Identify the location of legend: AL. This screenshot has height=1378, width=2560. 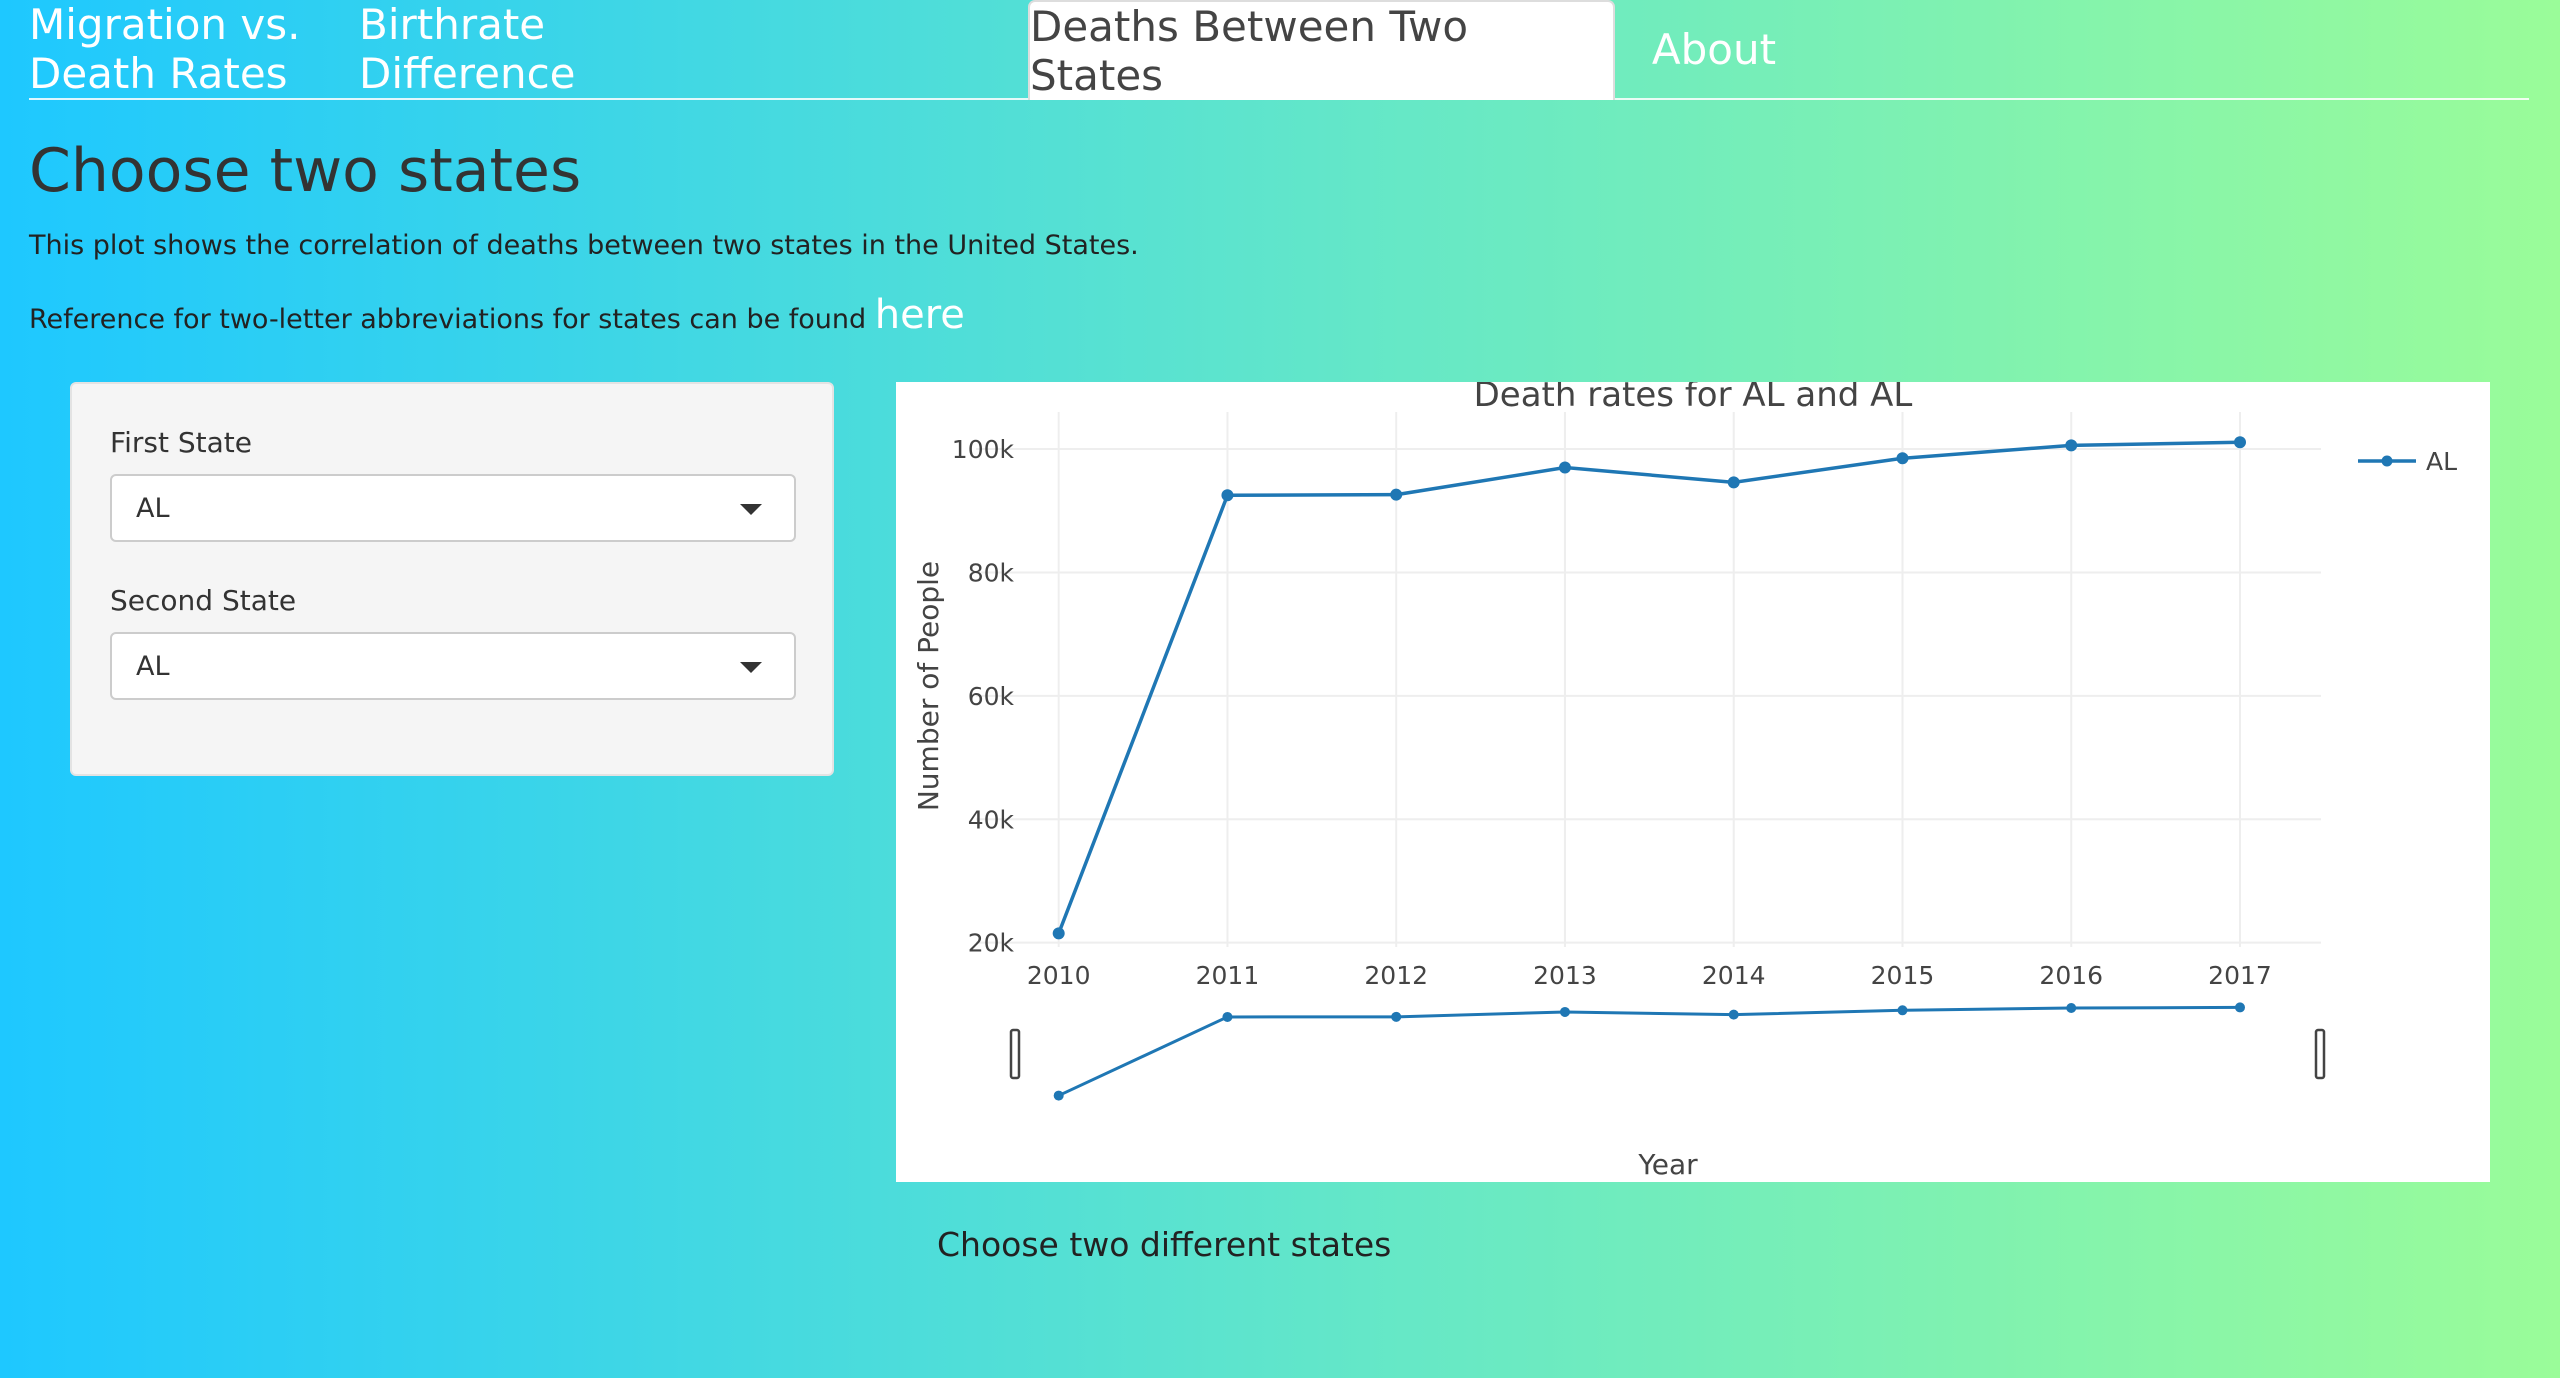
(2407, 461).